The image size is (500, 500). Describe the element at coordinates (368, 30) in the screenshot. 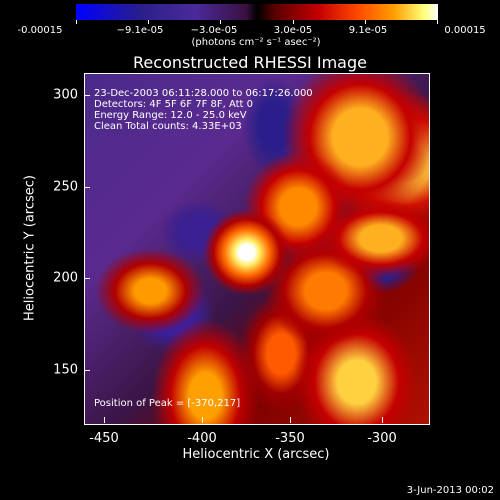

I see `colorbar-label: 9.1e-05` at that location.